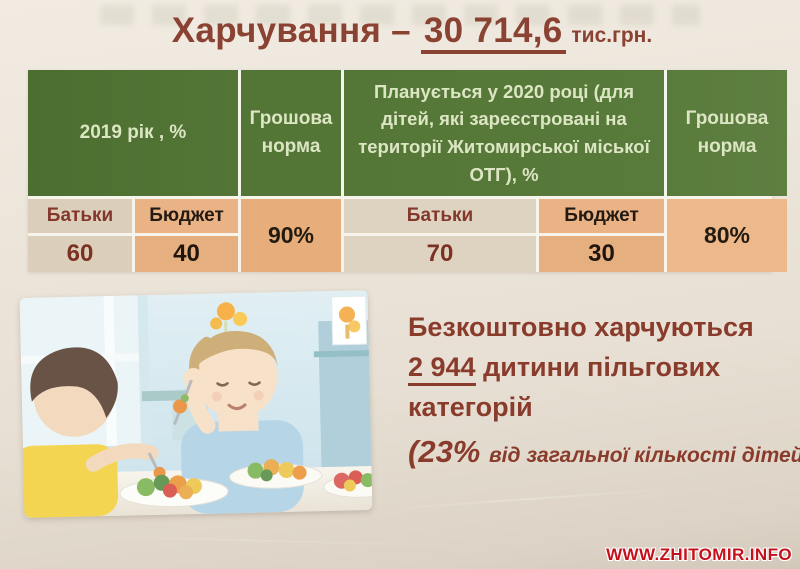 The image size is (800, 569). Describe the element at coordinates (470, 407) in the screenshot. I see `note-line-3: категорій` at that location.